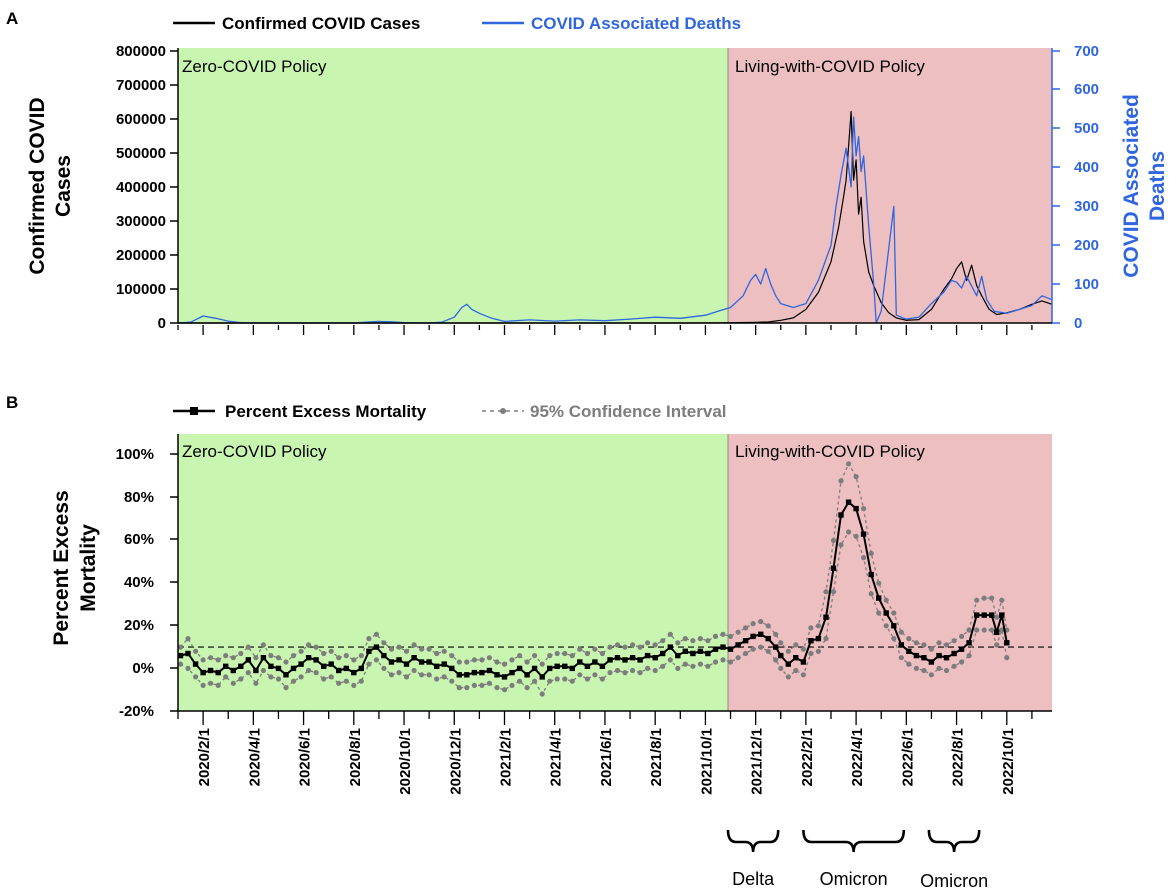 This screenshot has width=1170, height=890. I want to click on x-tick-label: 2020/8/1, so click(355, 757).